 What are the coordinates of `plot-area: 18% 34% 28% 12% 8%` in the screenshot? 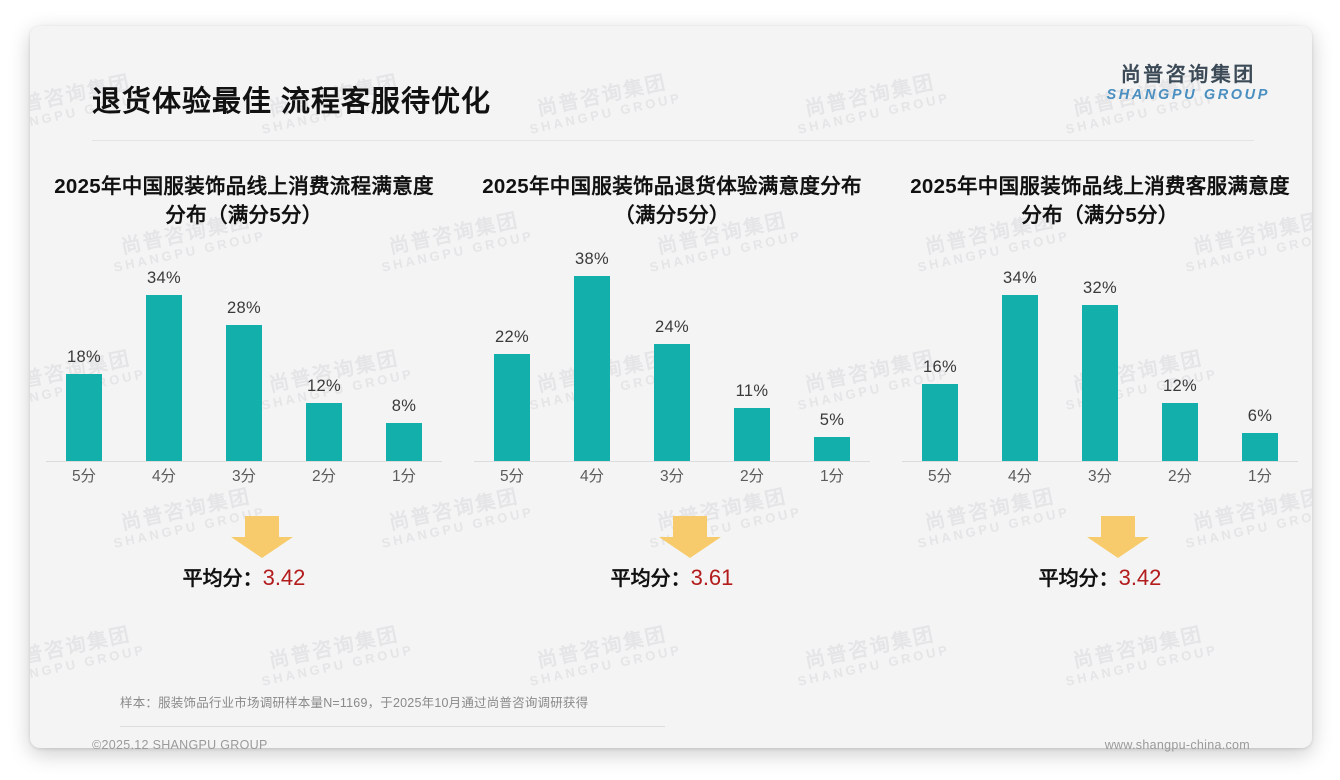 It's located at (244, 355).